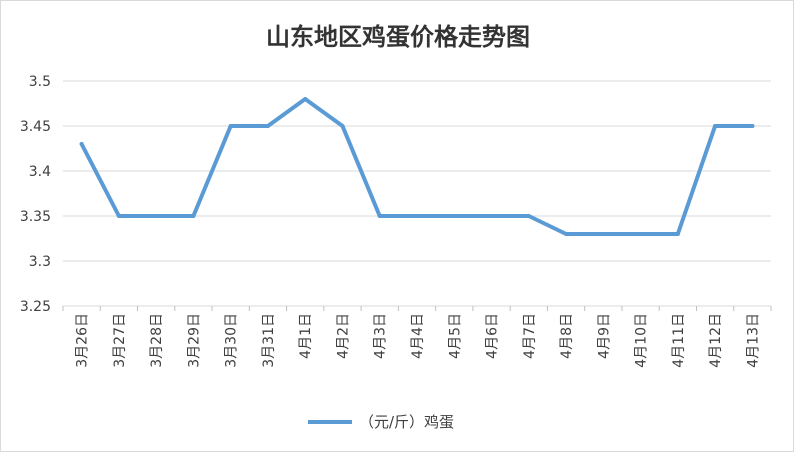  Describe the element at coordinates (269, 340) in the screenshot. I see `x-tick-label: 3月31日` at that location.